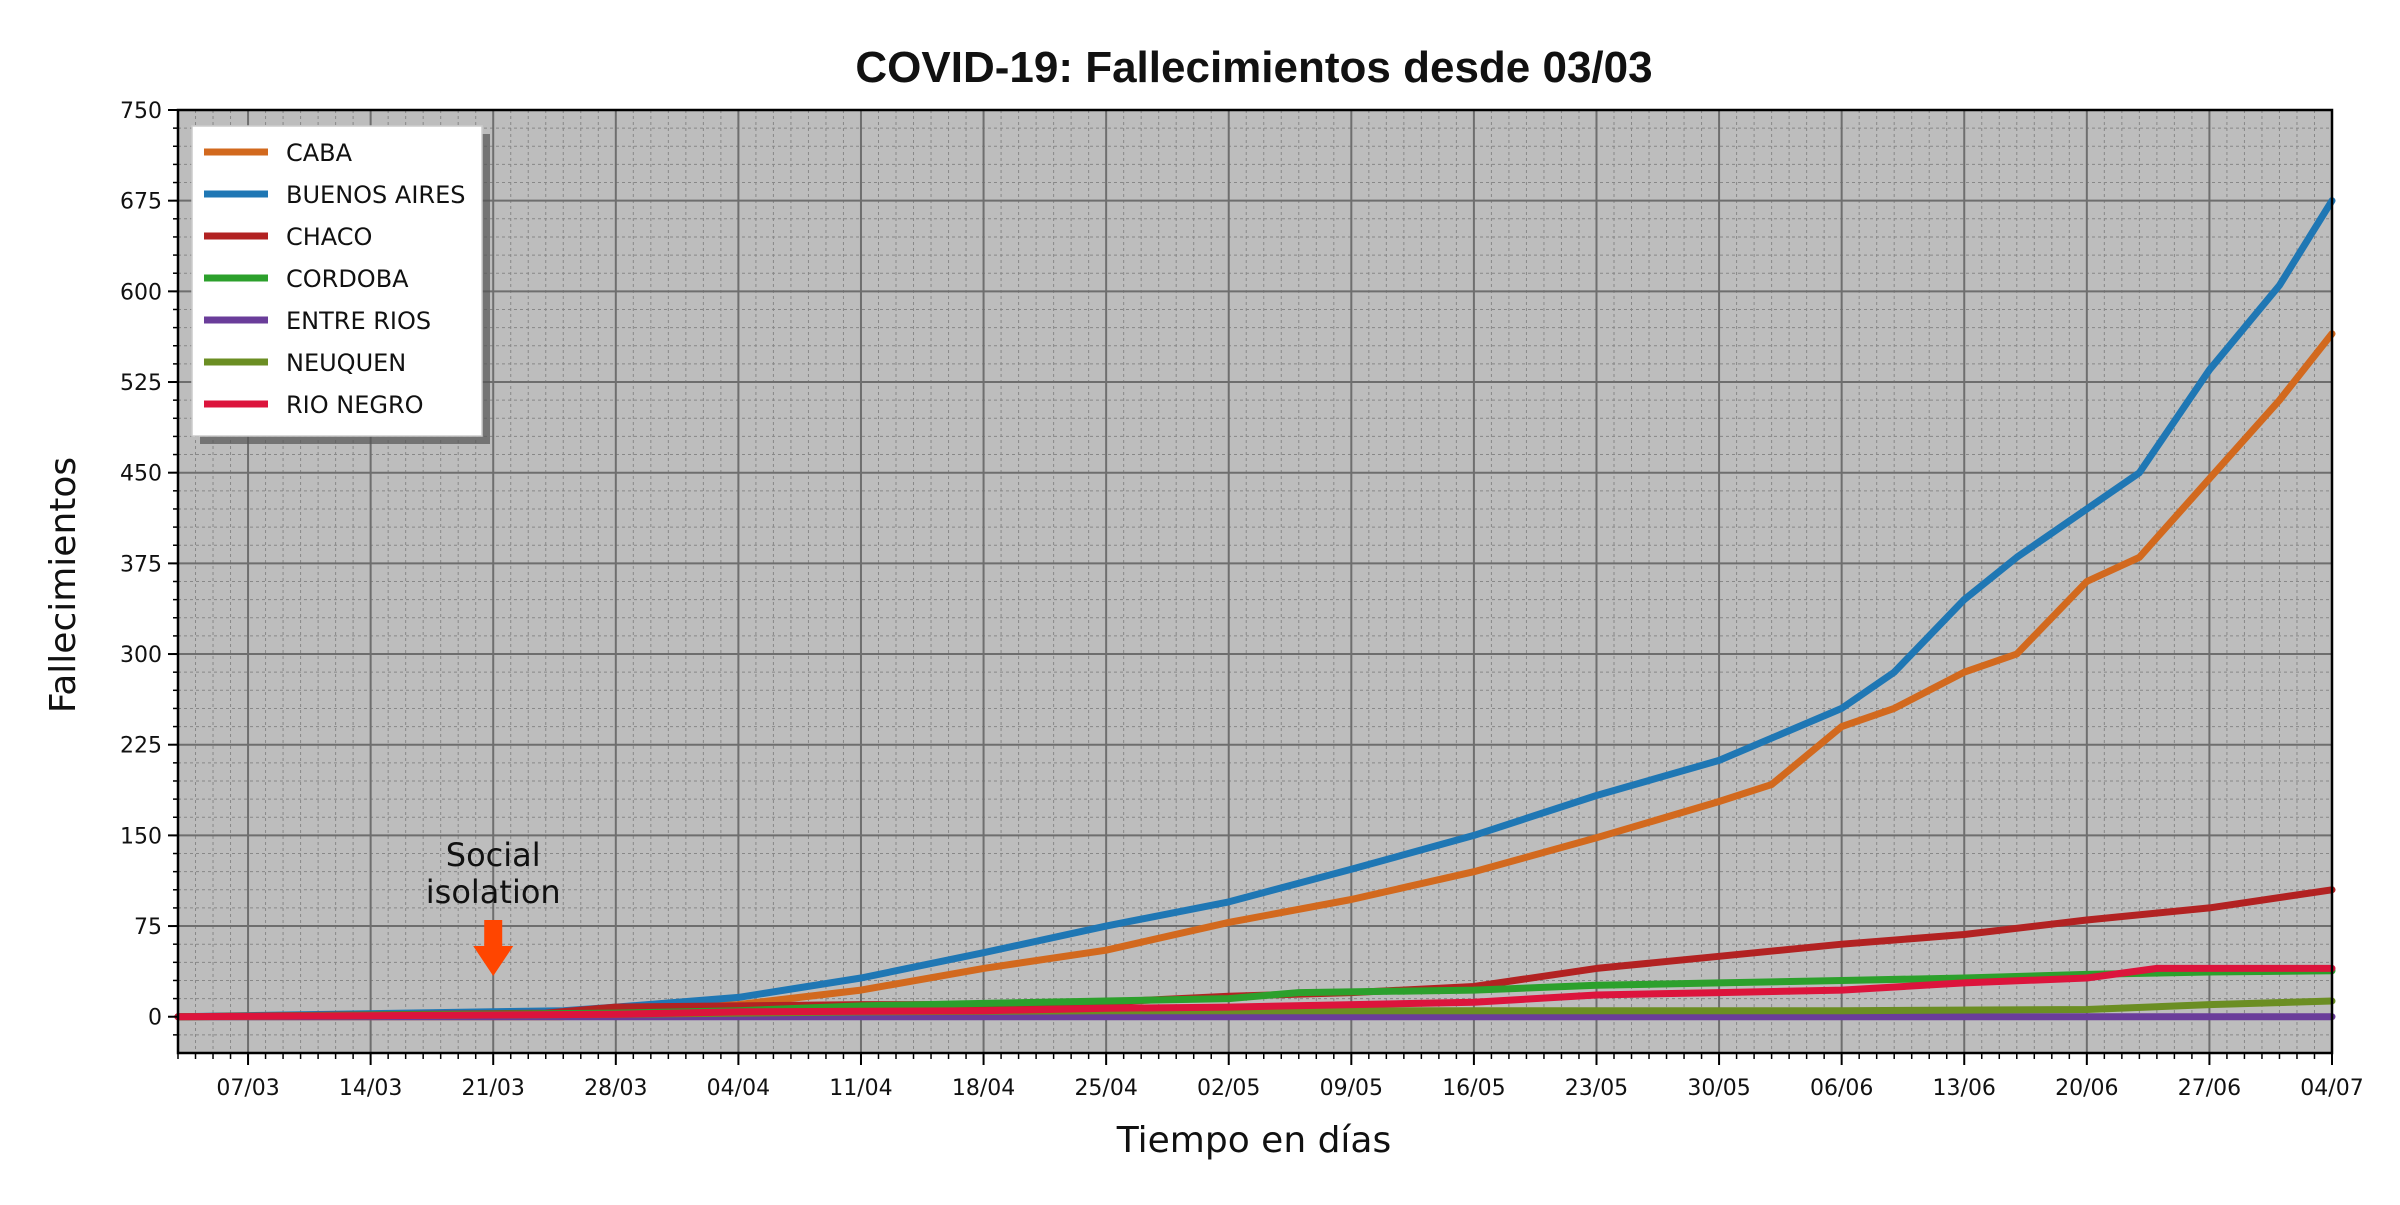 Image resolution: width=2400 pixels, height=1205 pixels. I want to click on y-tick-label: 225, so click(141, 746).